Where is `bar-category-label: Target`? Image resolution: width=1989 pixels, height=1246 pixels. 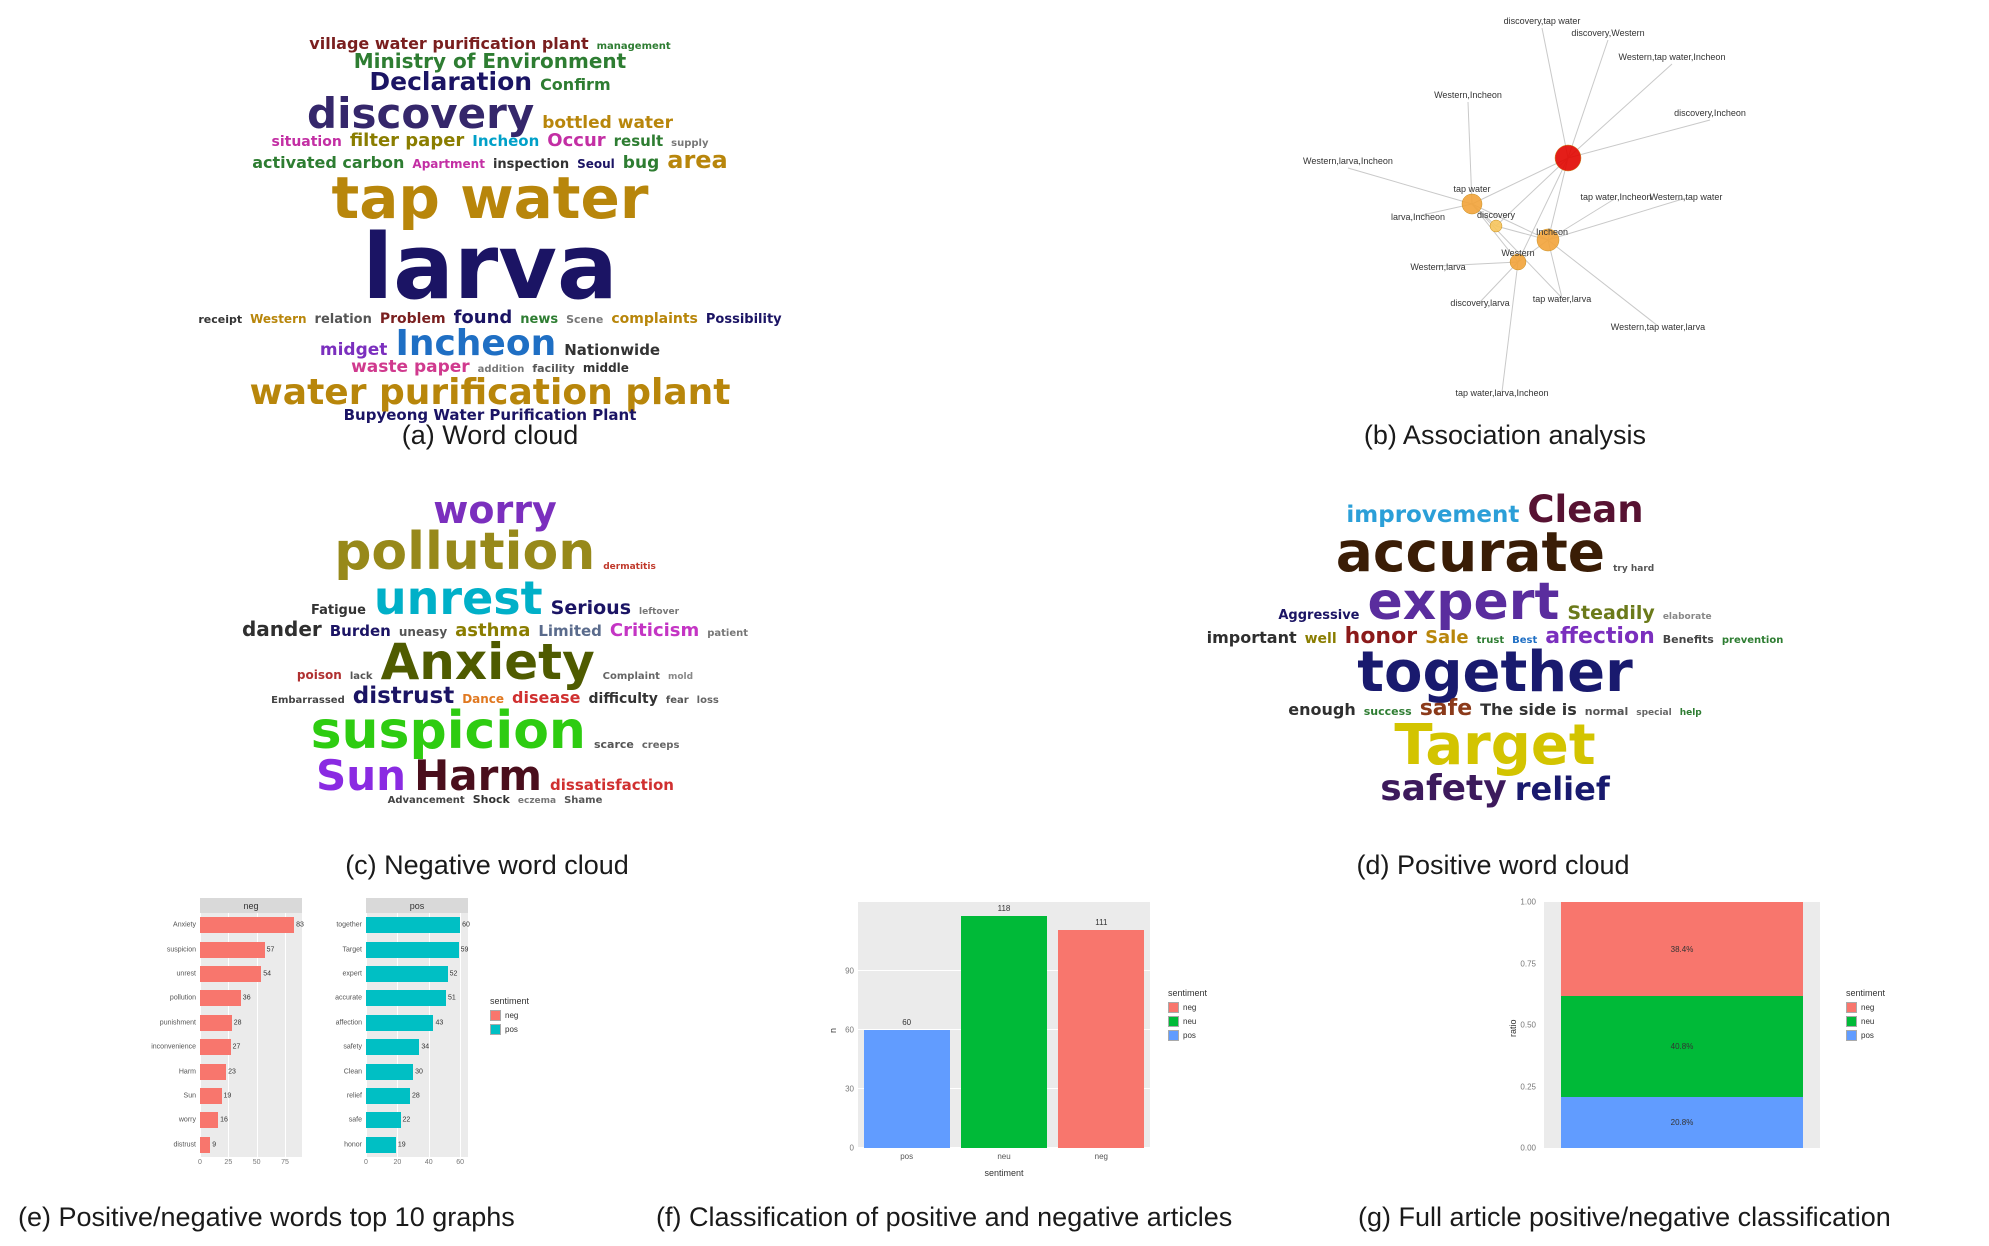 bar-category-label: Target is located at coordinates (352, 950).